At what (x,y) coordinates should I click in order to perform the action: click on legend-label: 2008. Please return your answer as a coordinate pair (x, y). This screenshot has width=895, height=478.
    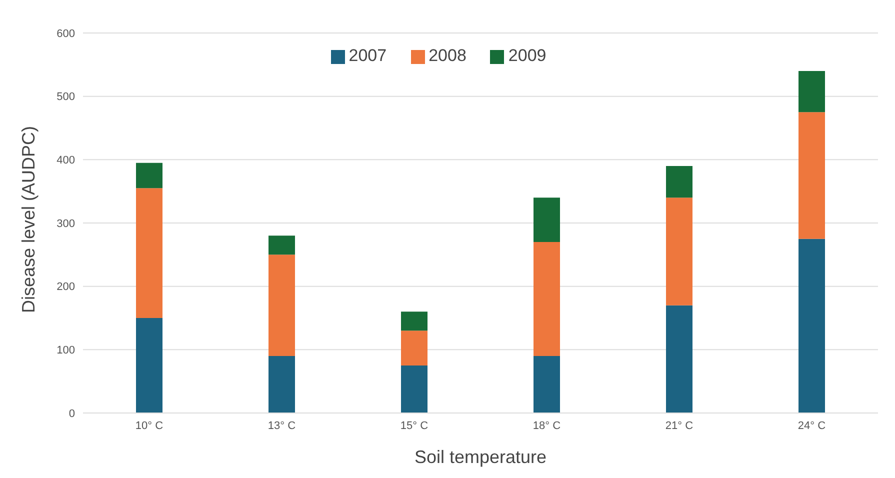
    Looking at the image, I should click on (447, 55).